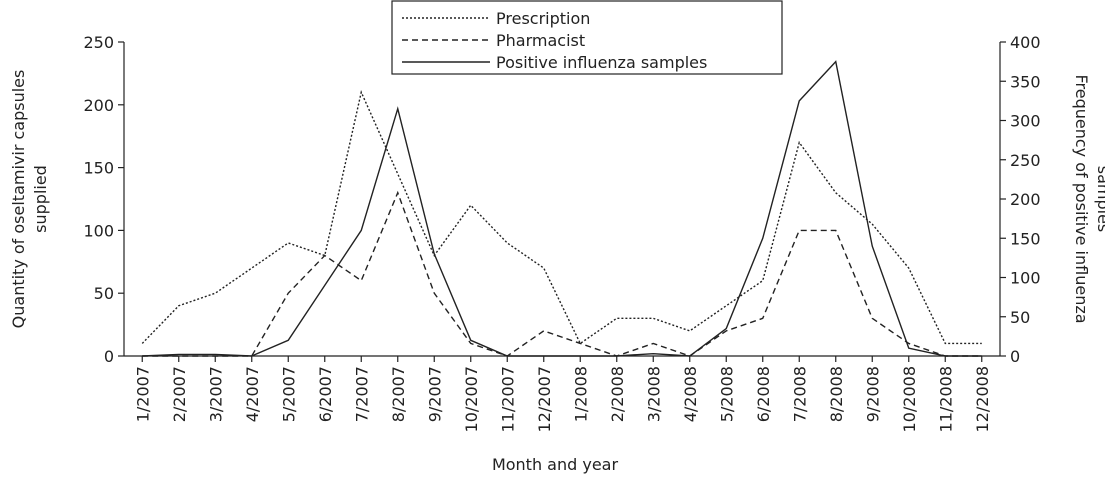  What do you see at coordinates (872, 394) in the screenshot?
I see `x-tick-label: 9/2008` at bounding box center [872, 394].